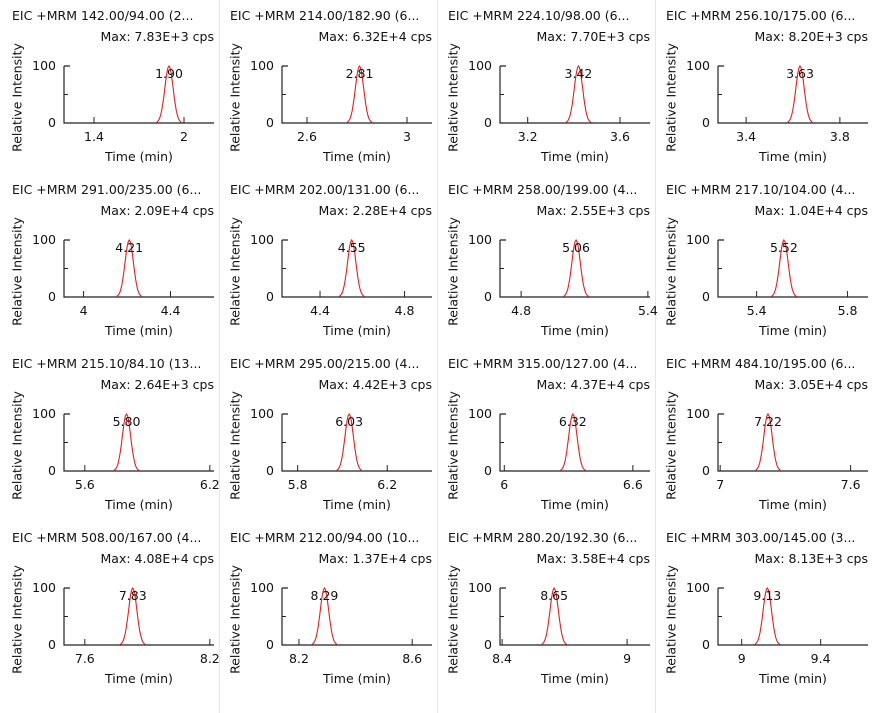  I want to click on max-intensity-label: Max: 4.08E+4 cps, so click(157, 558).